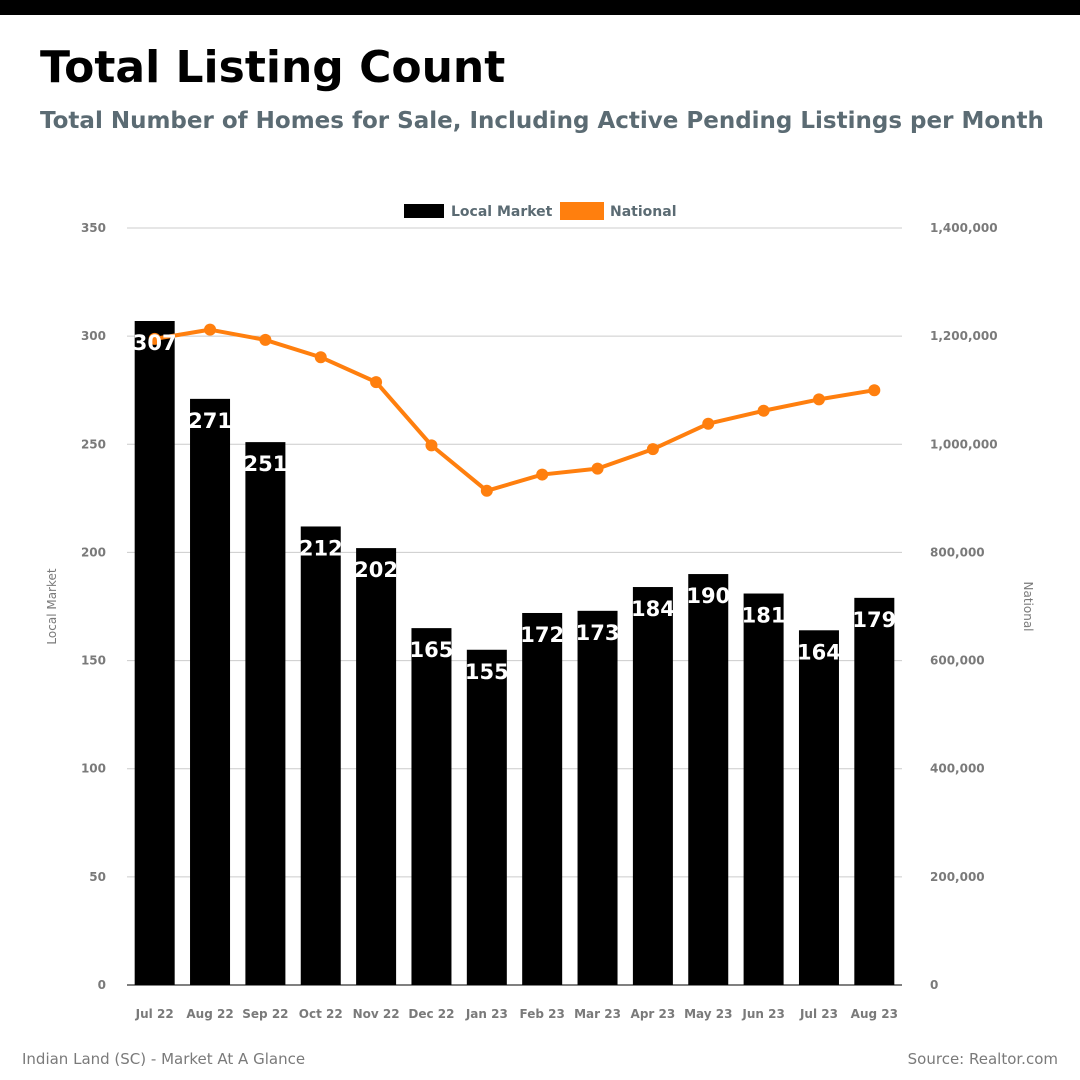 The width and height of the screenshot is (1080, 1080). I want to click on x-tick-label: Jul 23, so click(818, 1014).